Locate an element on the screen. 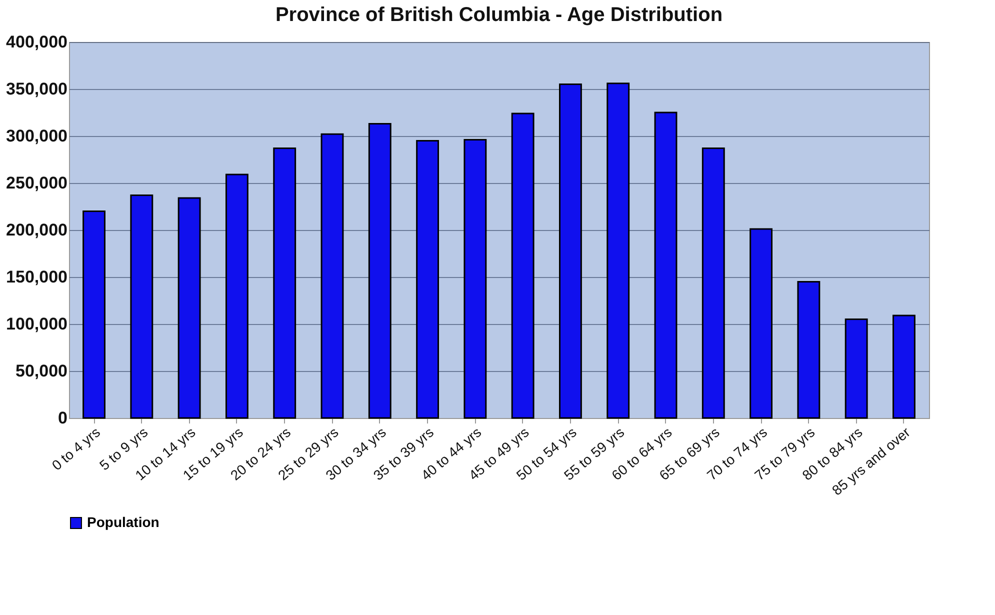  y-tick-label: 150,000 is located at coordinates (37, 277).